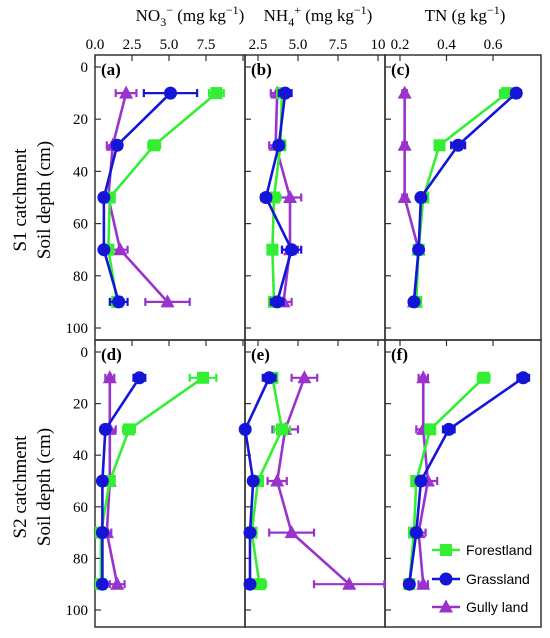 The width and height of the screenshot is (550, 638). I want to click on legend-label: Grassland, so click(498, 579).